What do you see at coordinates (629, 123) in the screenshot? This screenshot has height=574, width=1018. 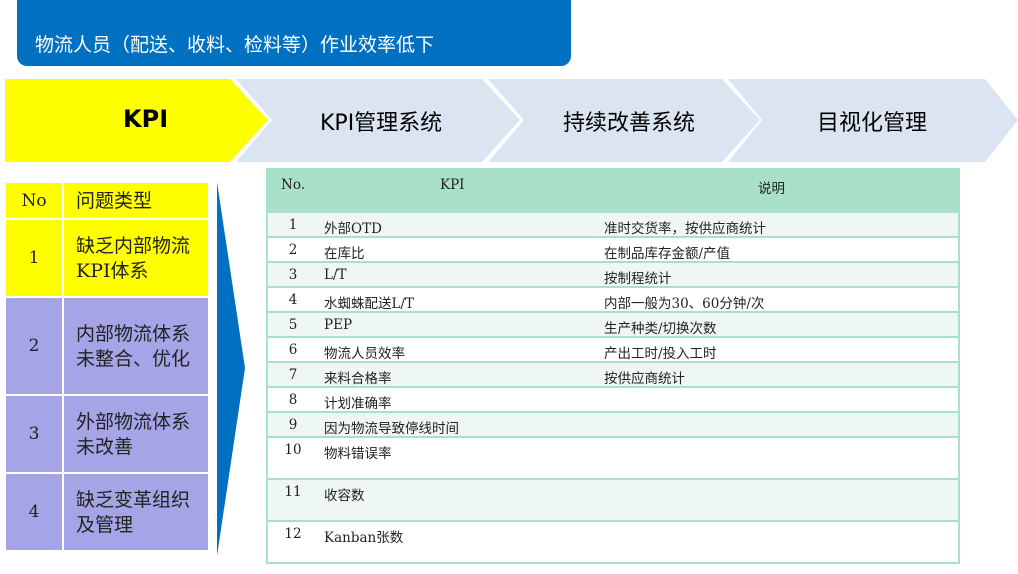 I see `step-continuous-improvement: 持续改善系统` at bounding box center [629, 123].